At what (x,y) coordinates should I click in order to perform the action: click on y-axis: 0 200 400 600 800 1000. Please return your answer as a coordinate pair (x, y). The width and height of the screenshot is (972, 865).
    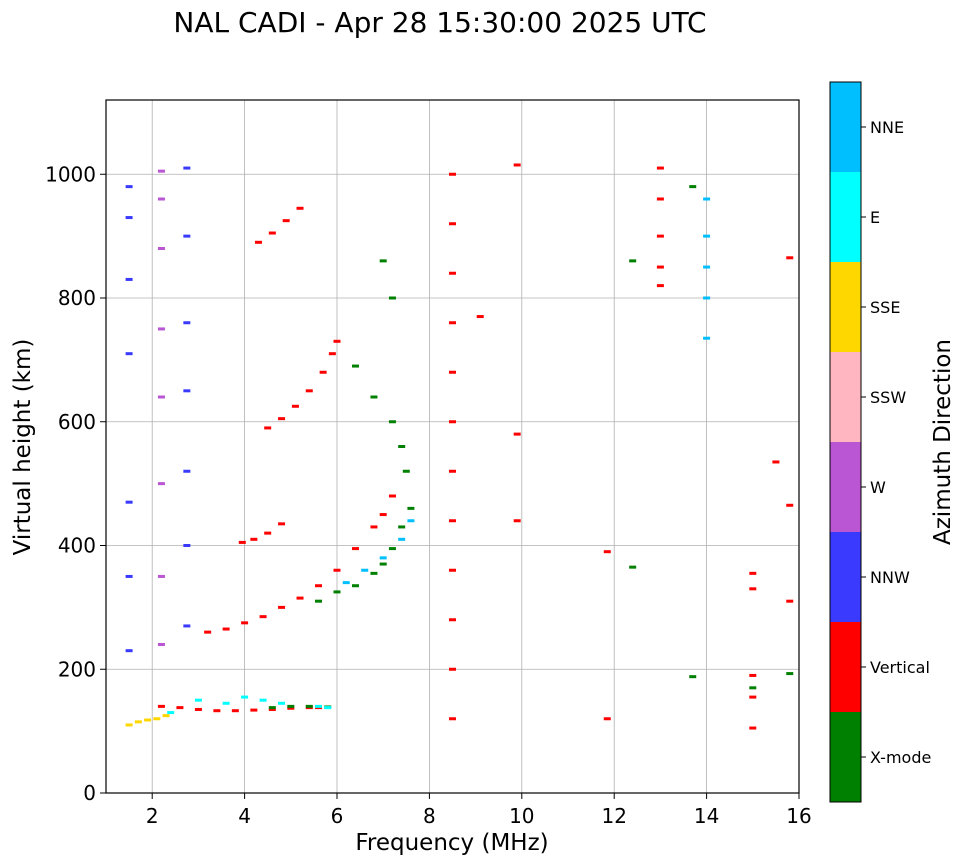
    Looking at the image, I should click on (75, 483).